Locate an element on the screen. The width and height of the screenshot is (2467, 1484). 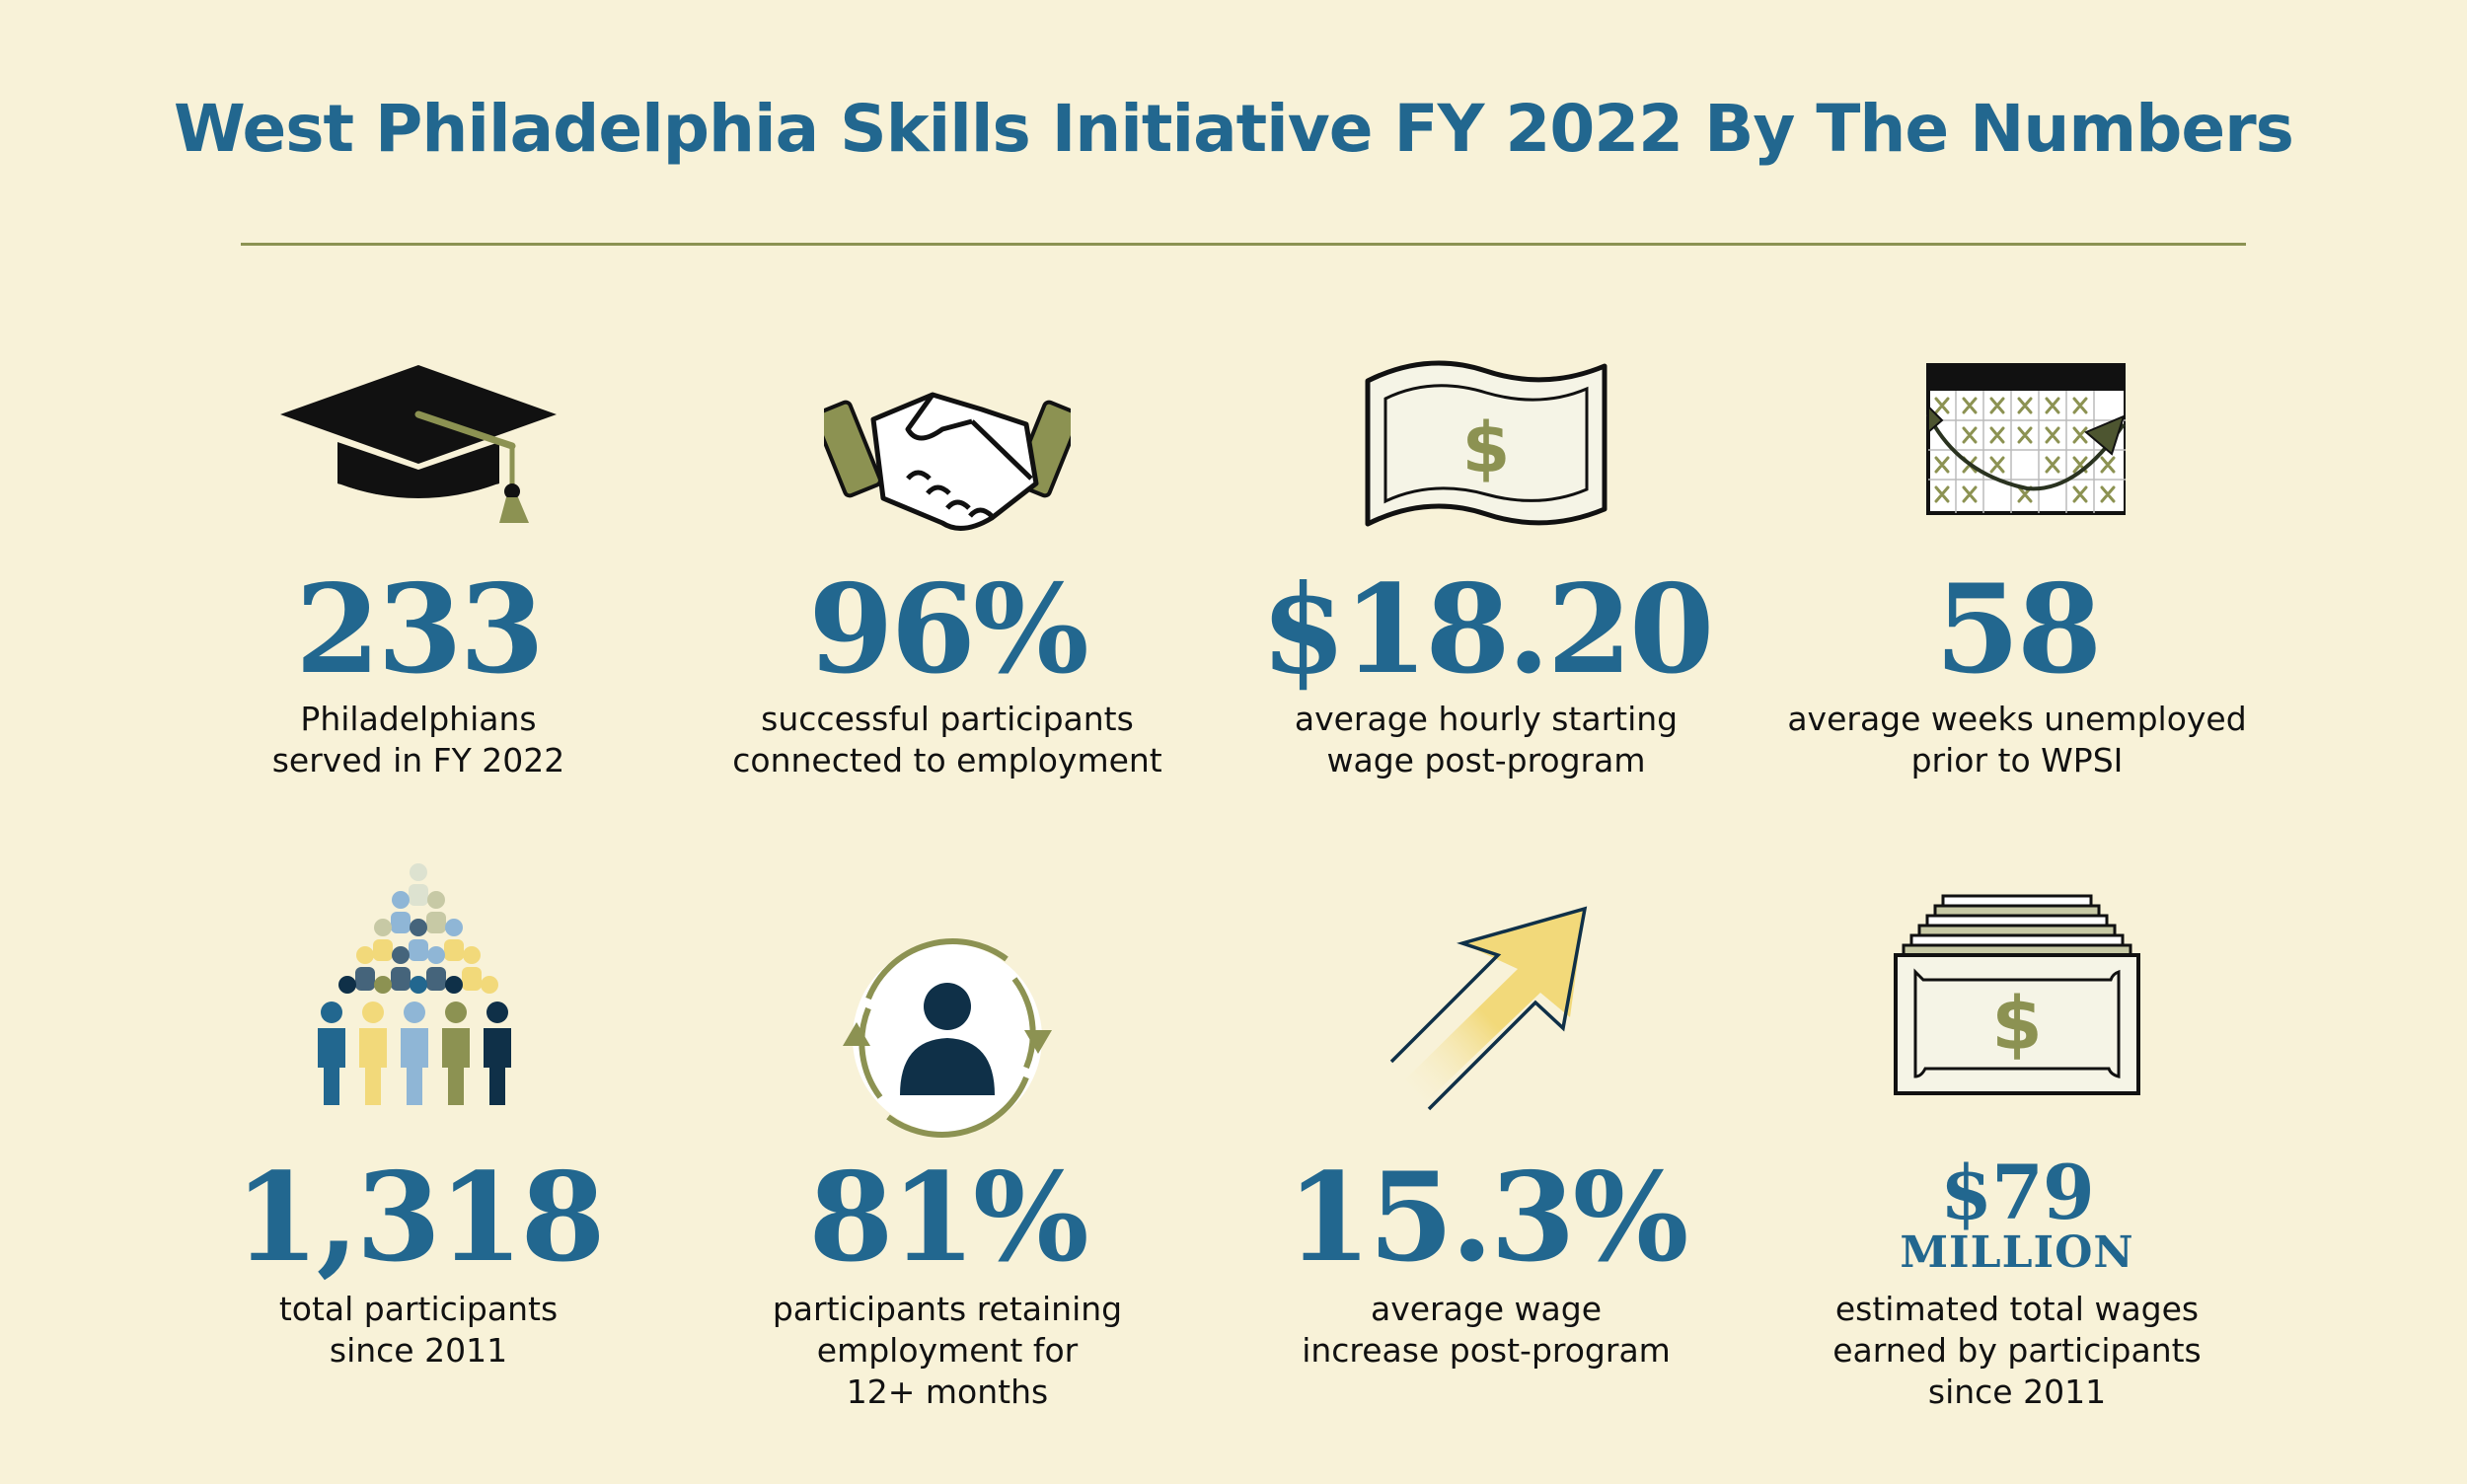
graduation-cap-icon is located at coordinates (418, 444).